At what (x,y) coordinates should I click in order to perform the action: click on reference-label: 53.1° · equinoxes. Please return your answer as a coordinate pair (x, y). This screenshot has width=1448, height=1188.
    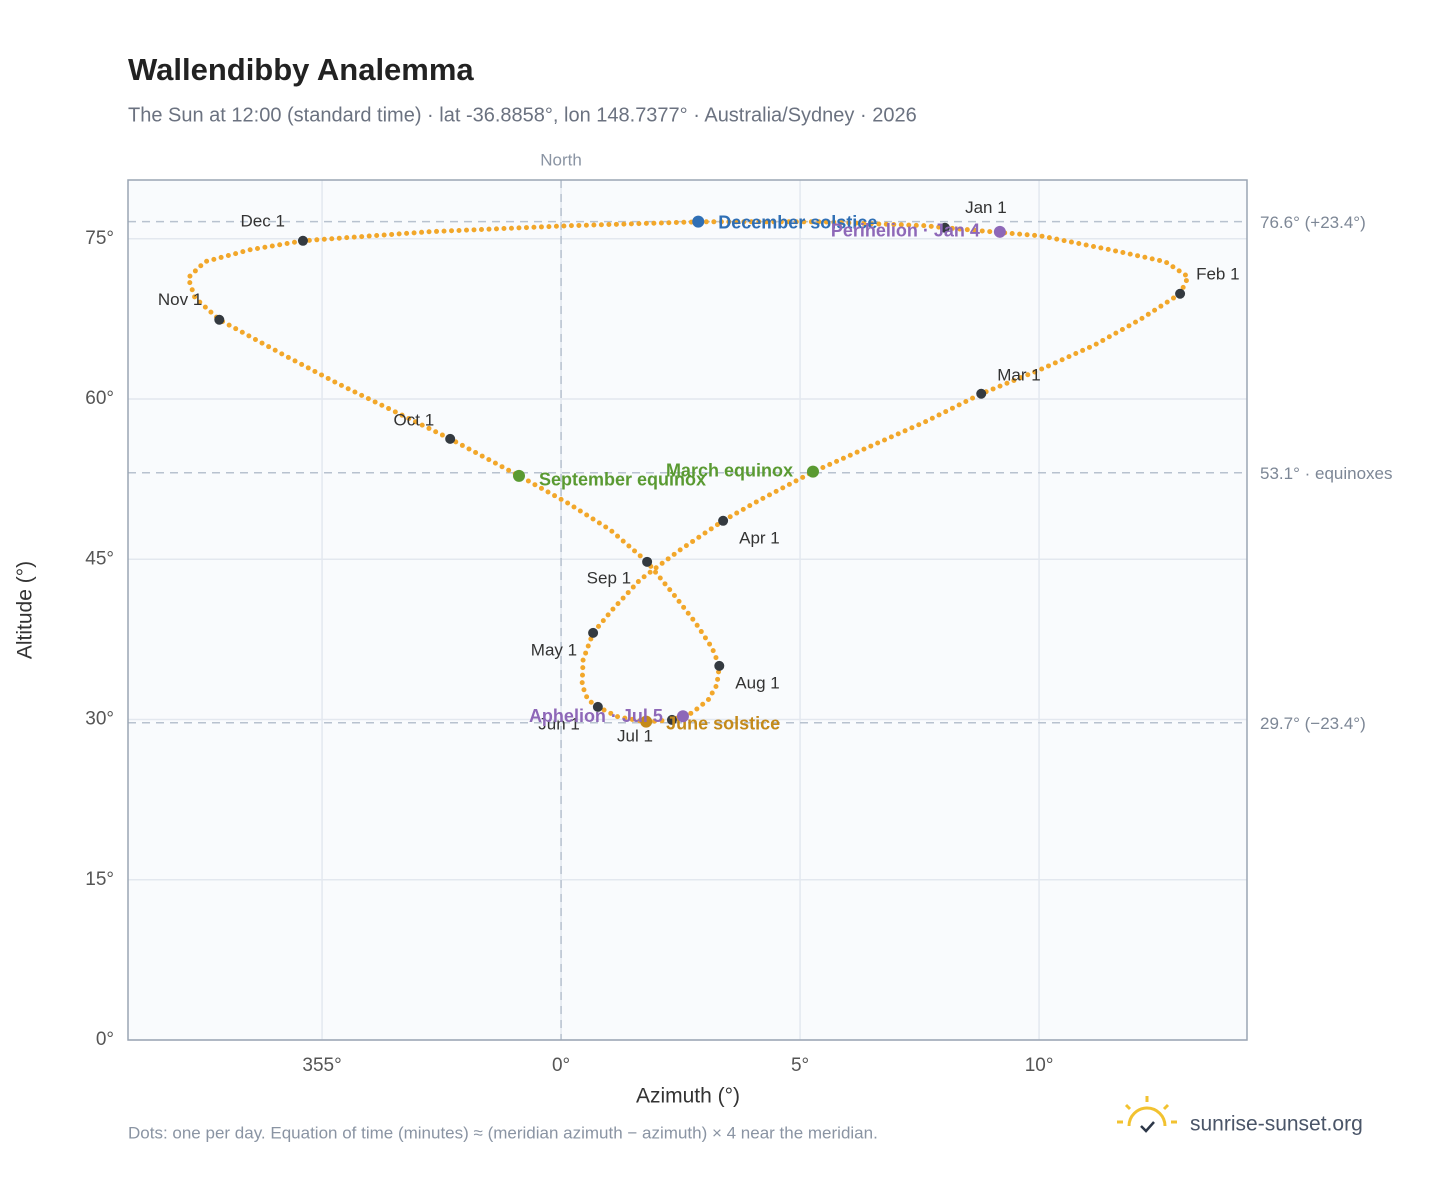
    Looking at the image, I should click on (1326, 473).